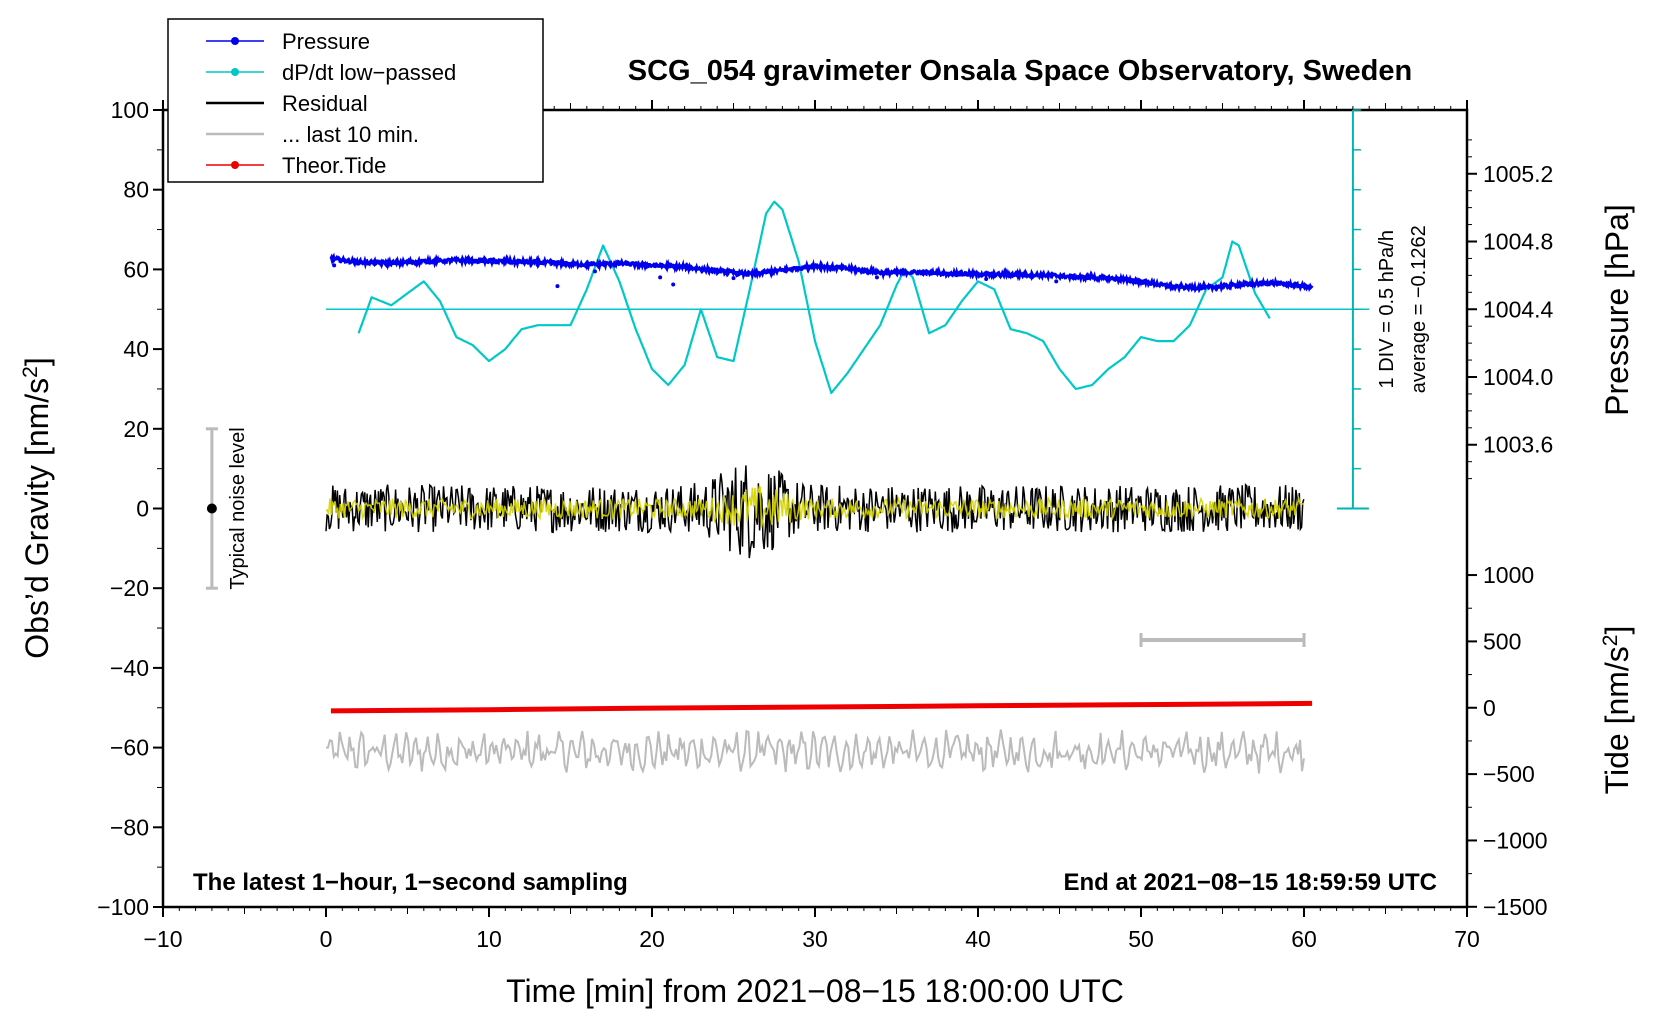 Image resolution: width=1660 pixels, height=1020 pixels. I want to click on x-tick-label: 10, so click(489, 939).